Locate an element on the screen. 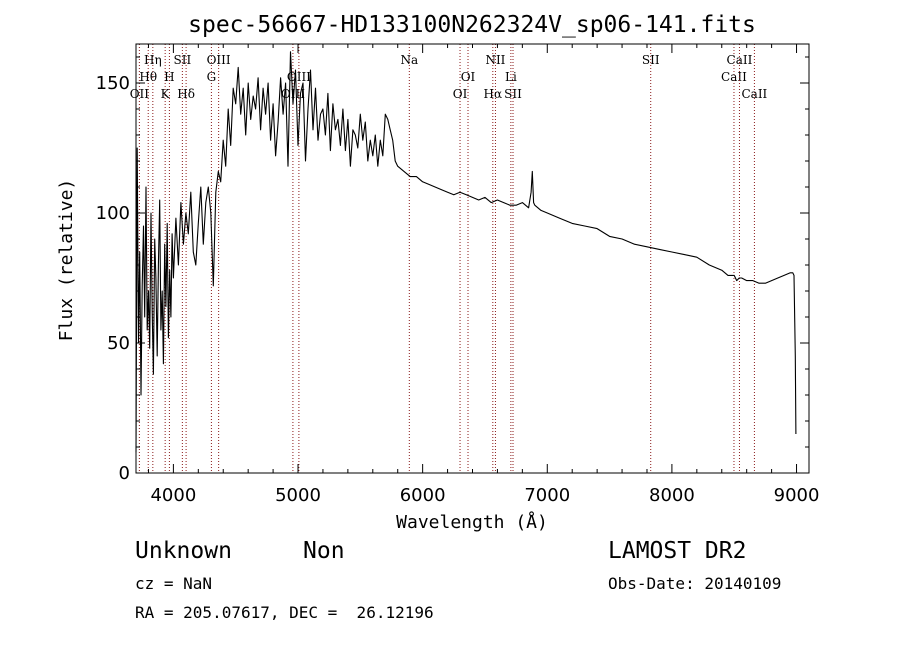  x-tick-label: 7000 is located at coordinates (547, 495).